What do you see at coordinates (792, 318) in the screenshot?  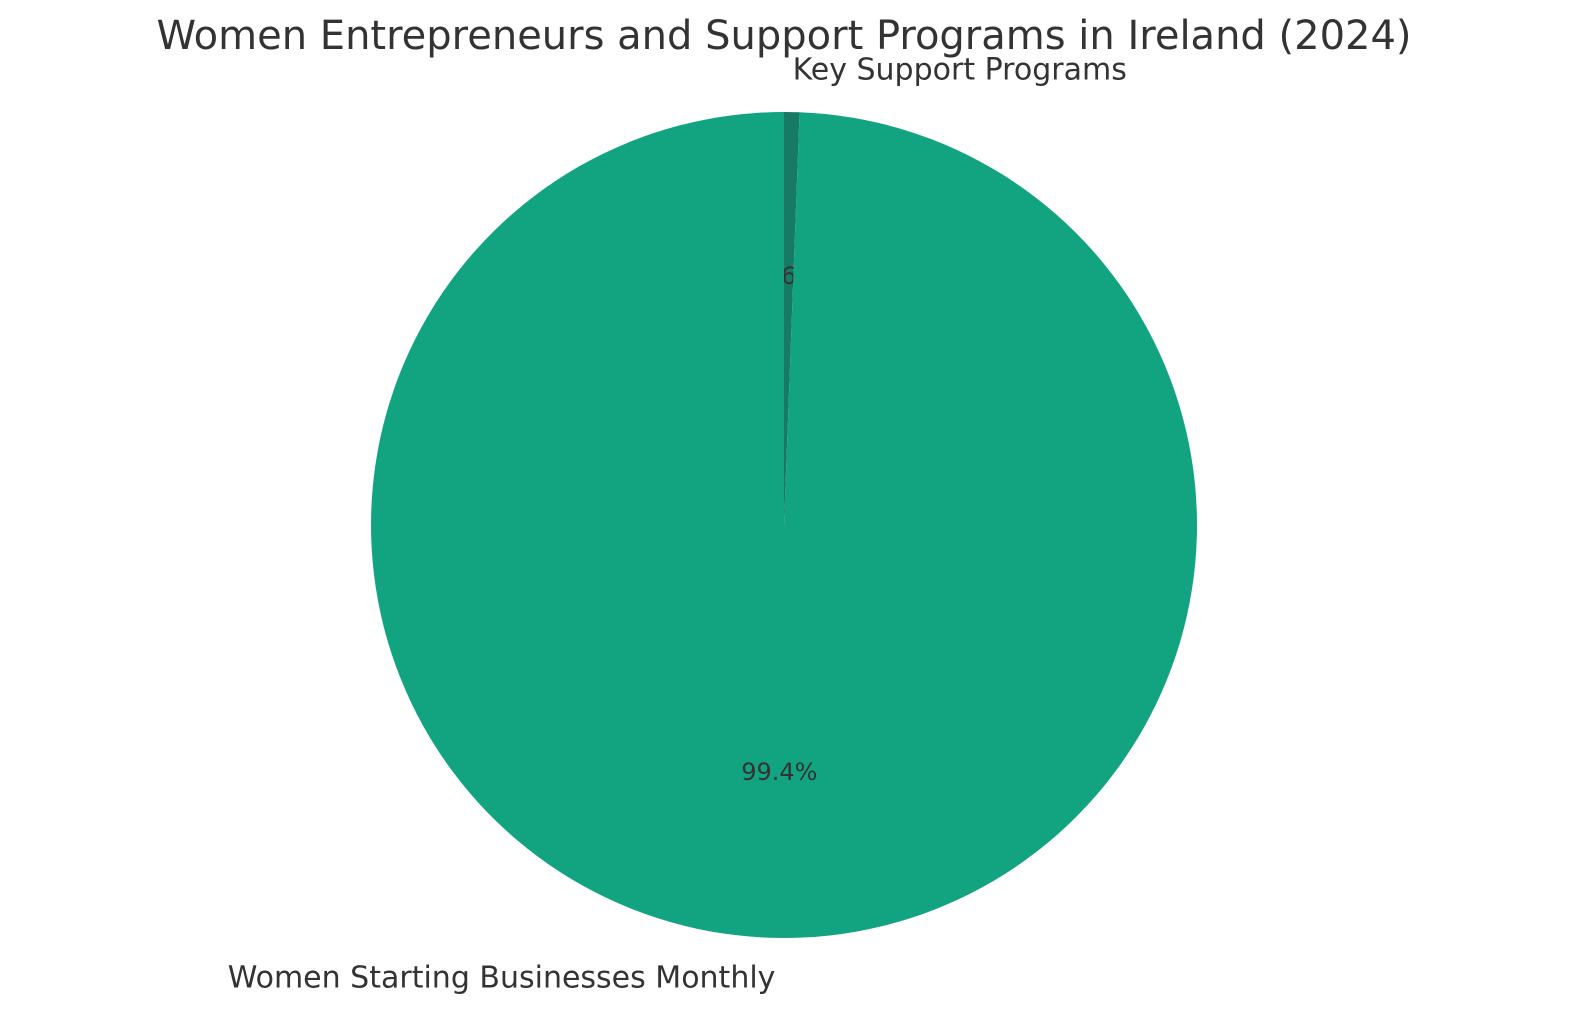 I see `pie-slice` at bounding box center [792, 318].